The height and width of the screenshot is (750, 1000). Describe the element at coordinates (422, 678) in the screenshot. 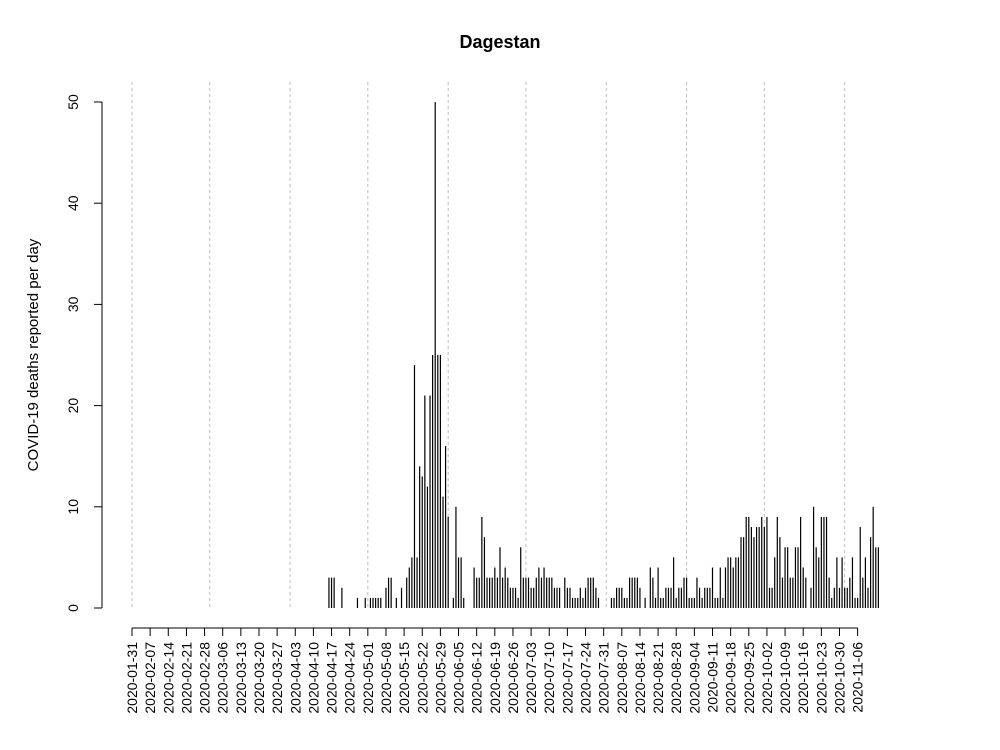

I see `x-tick-label: 2020-05-22` at that location.